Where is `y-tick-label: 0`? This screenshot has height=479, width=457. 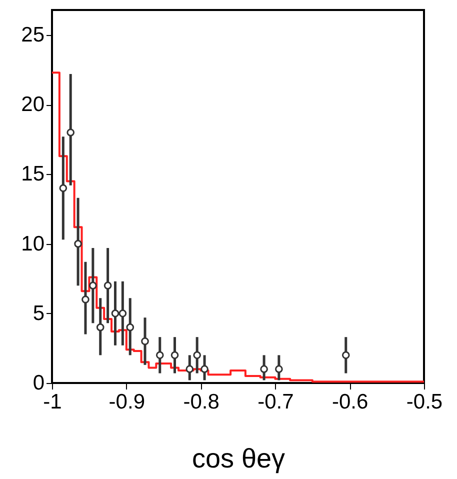
y-tick-label: 0 is located at coordinates (38, 383).